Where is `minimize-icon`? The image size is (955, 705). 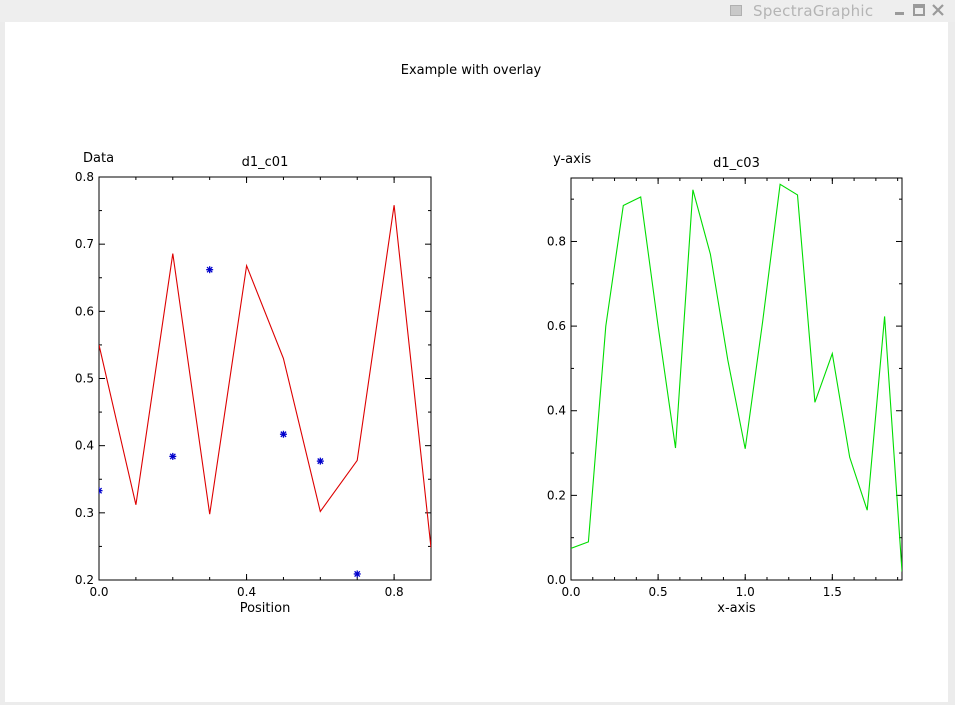 minimize-icon is located at coordinates (900, 10).